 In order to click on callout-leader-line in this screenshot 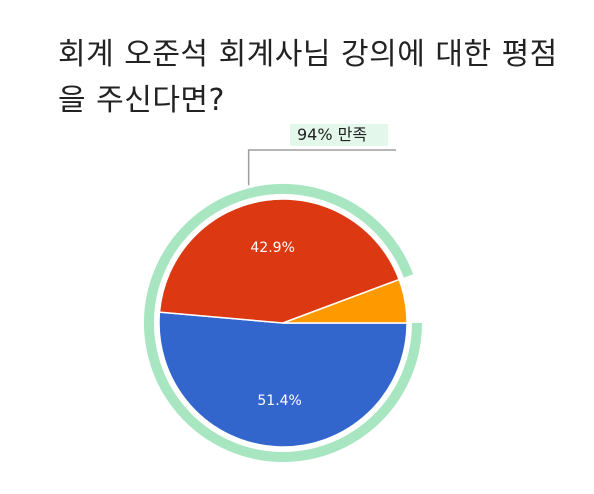, I will do `click(321, 167)`.